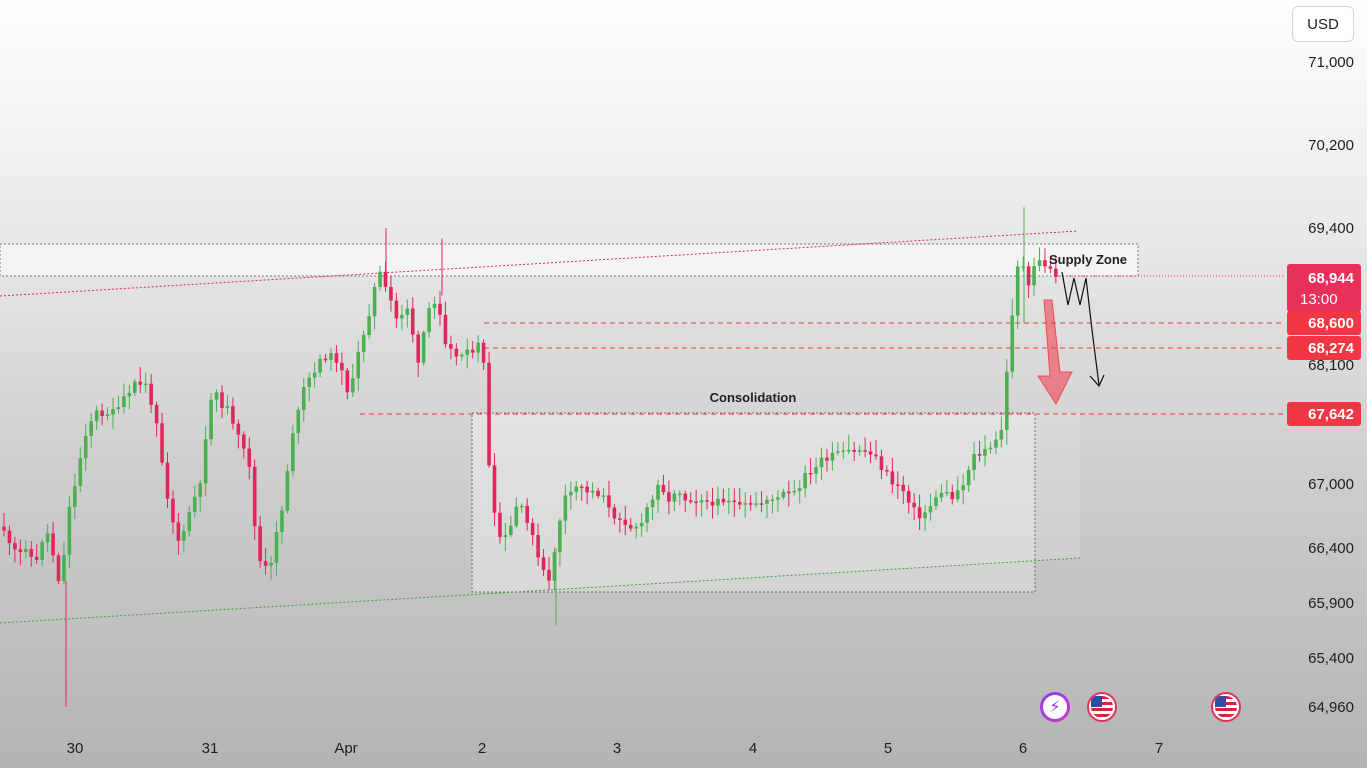 This screenshot has width=1367, height=768. Describe the element at coordinates (1055, 352) in the screenshot. I see `drop-arrow-icon` at that location.